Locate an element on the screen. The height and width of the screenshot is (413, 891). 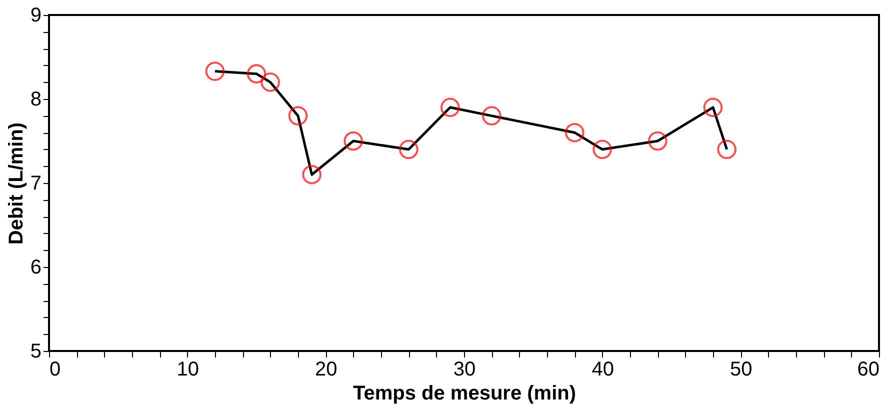
y-tick-label: 8 is located at coordinates (36, 99).